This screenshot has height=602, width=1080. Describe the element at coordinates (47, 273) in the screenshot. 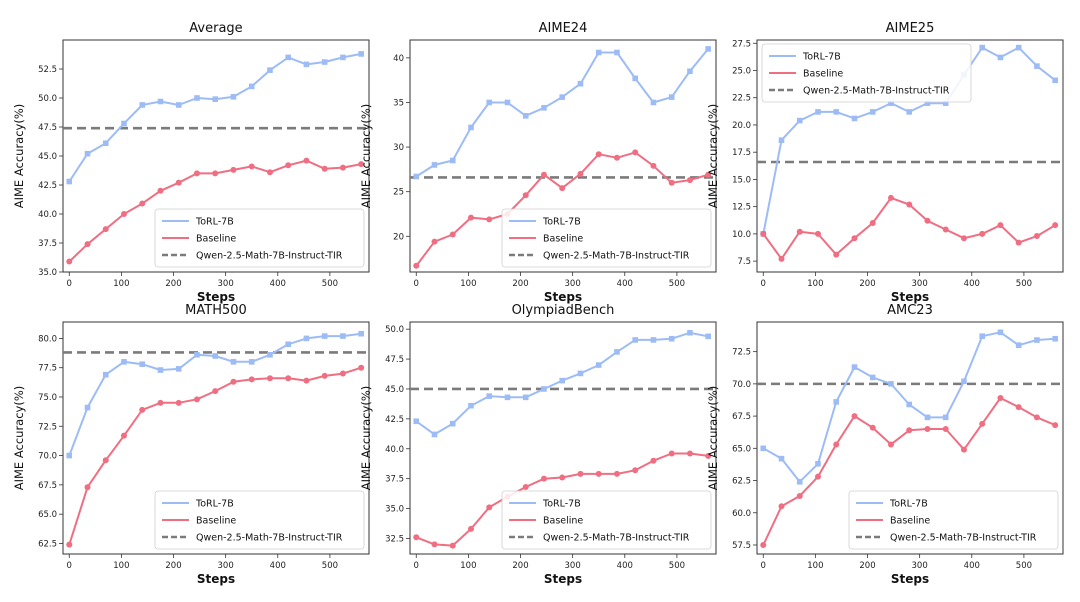

I see `y-tick-label: 35.0` at that location.